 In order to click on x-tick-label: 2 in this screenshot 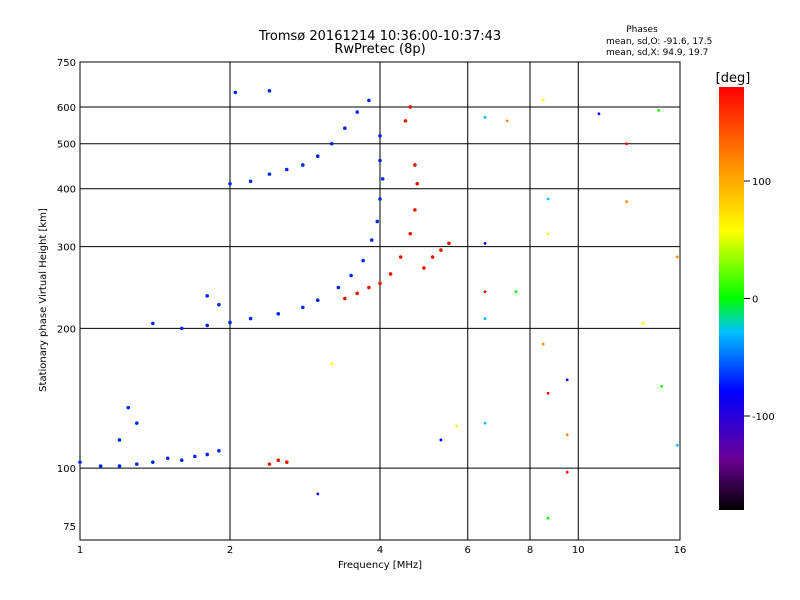, I will do `click(230, 550)`.